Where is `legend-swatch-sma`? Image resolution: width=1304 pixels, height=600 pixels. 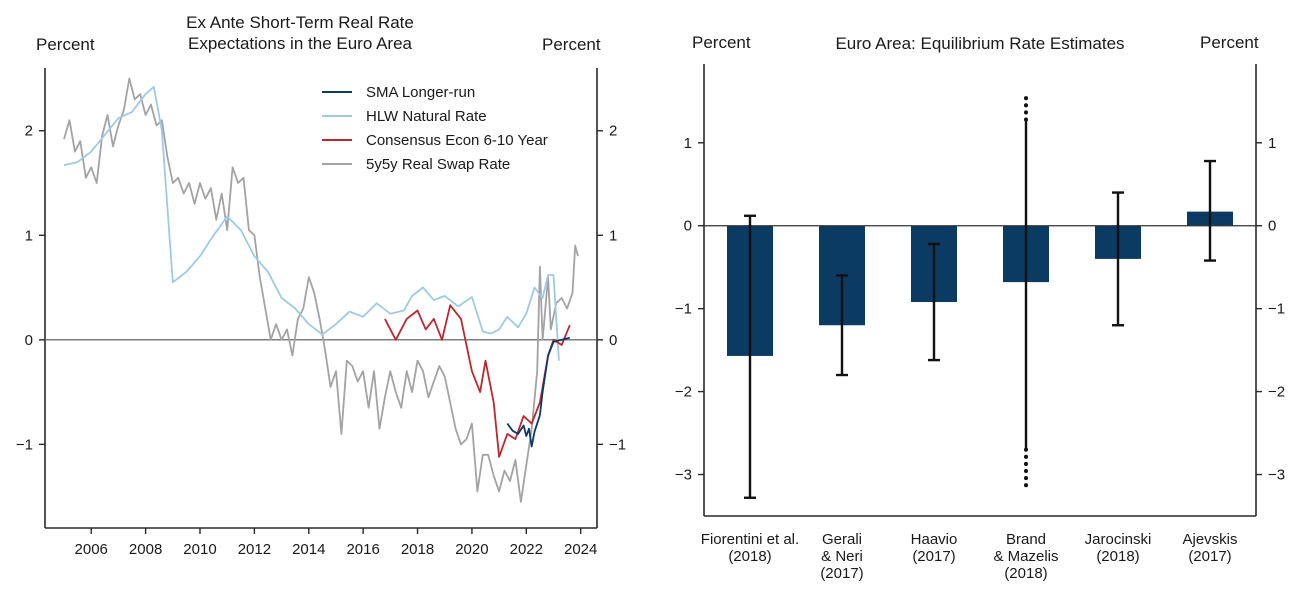 legend-swatch-sma is located at coordinates (337, 92).